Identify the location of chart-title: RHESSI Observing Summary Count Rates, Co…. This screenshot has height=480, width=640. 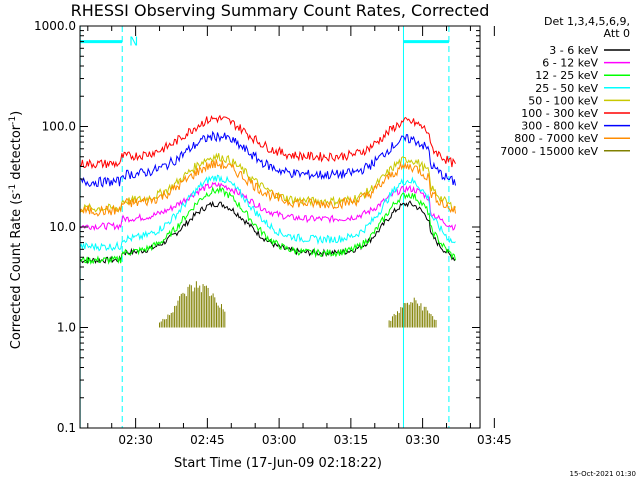
(280, 10).